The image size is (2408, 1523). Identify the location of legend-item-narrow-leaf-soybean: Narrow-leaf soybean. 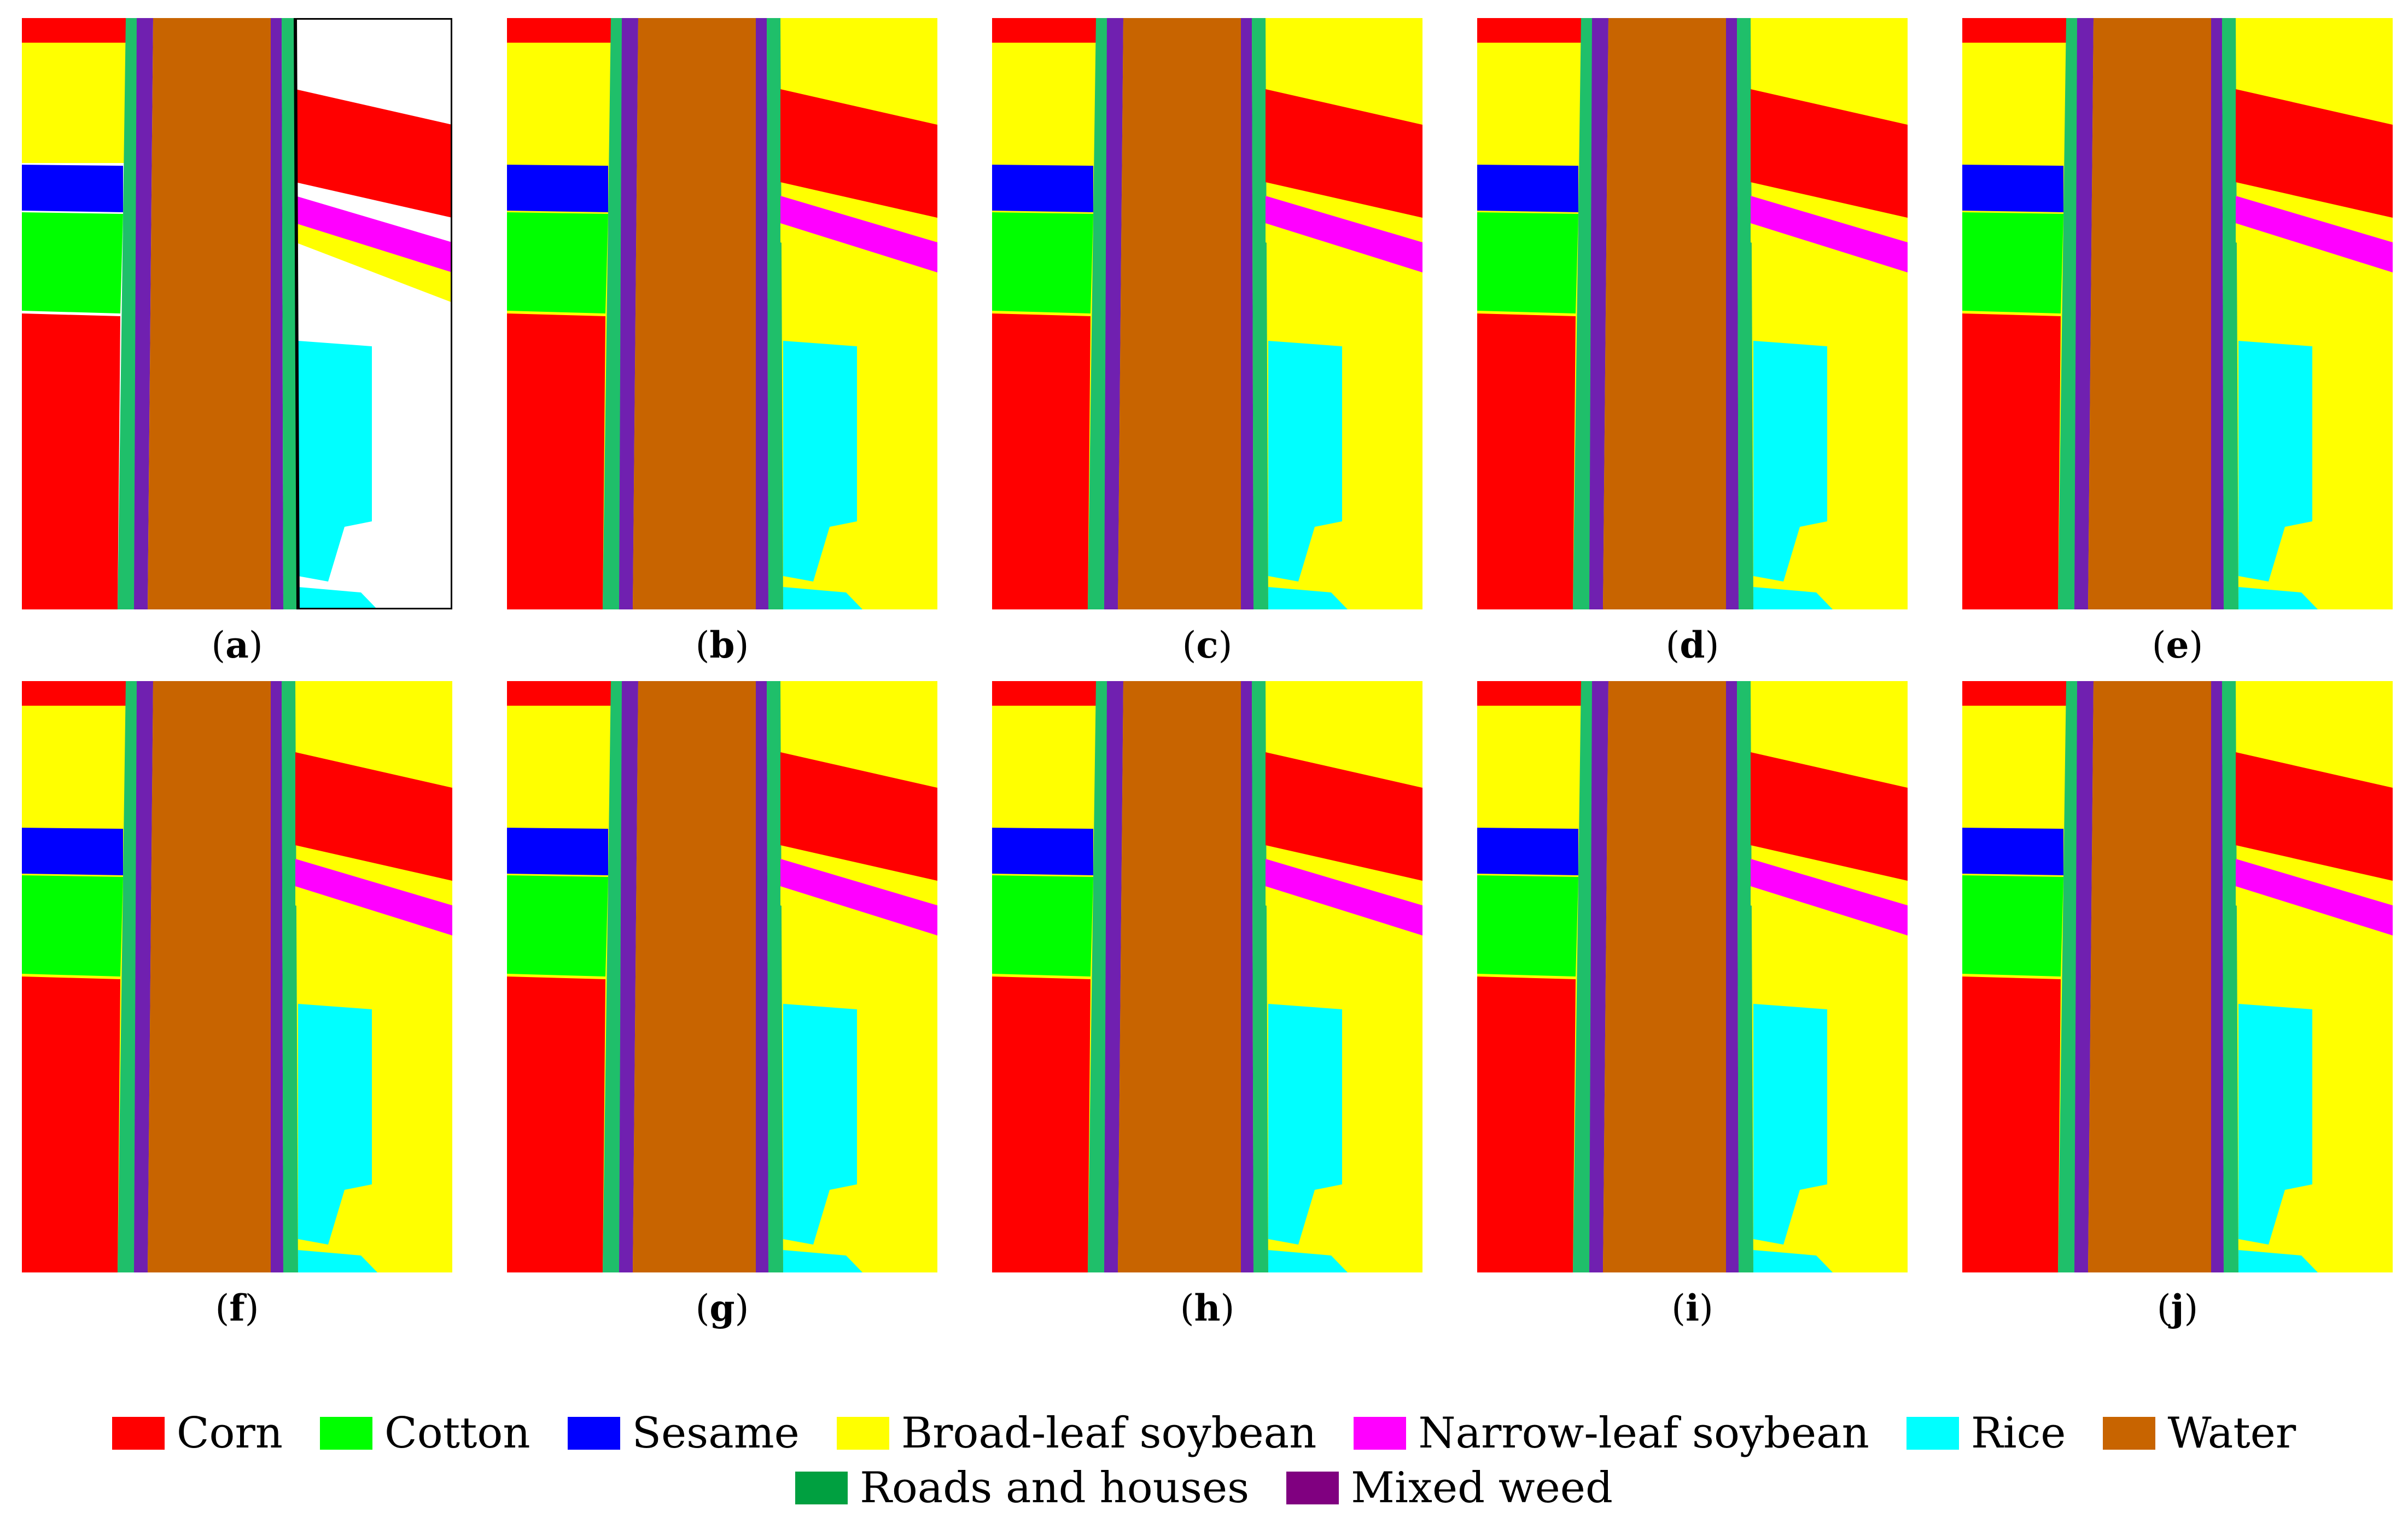
(1612, 1433).